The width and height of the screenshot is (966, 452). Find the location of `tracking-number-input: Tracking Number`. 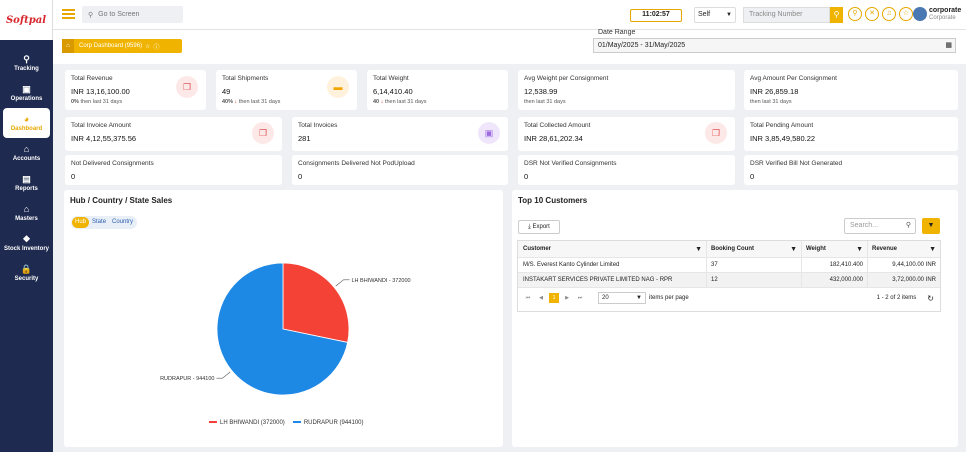

tracking-number-input: Tracking Number is located at coordinates (786, 15).